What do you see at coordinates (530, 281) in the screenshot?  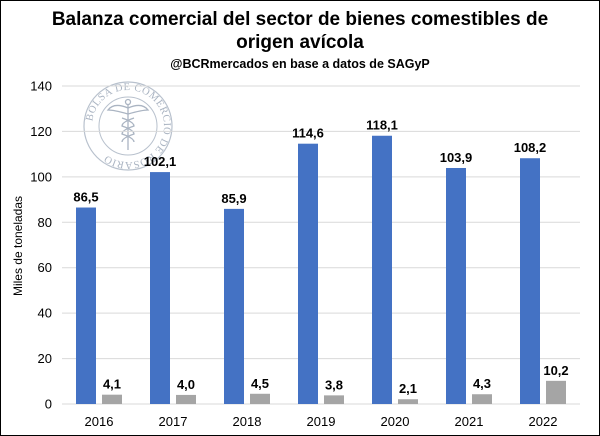 I see `bar-series-1-2022` at bounding box center [530, 281].